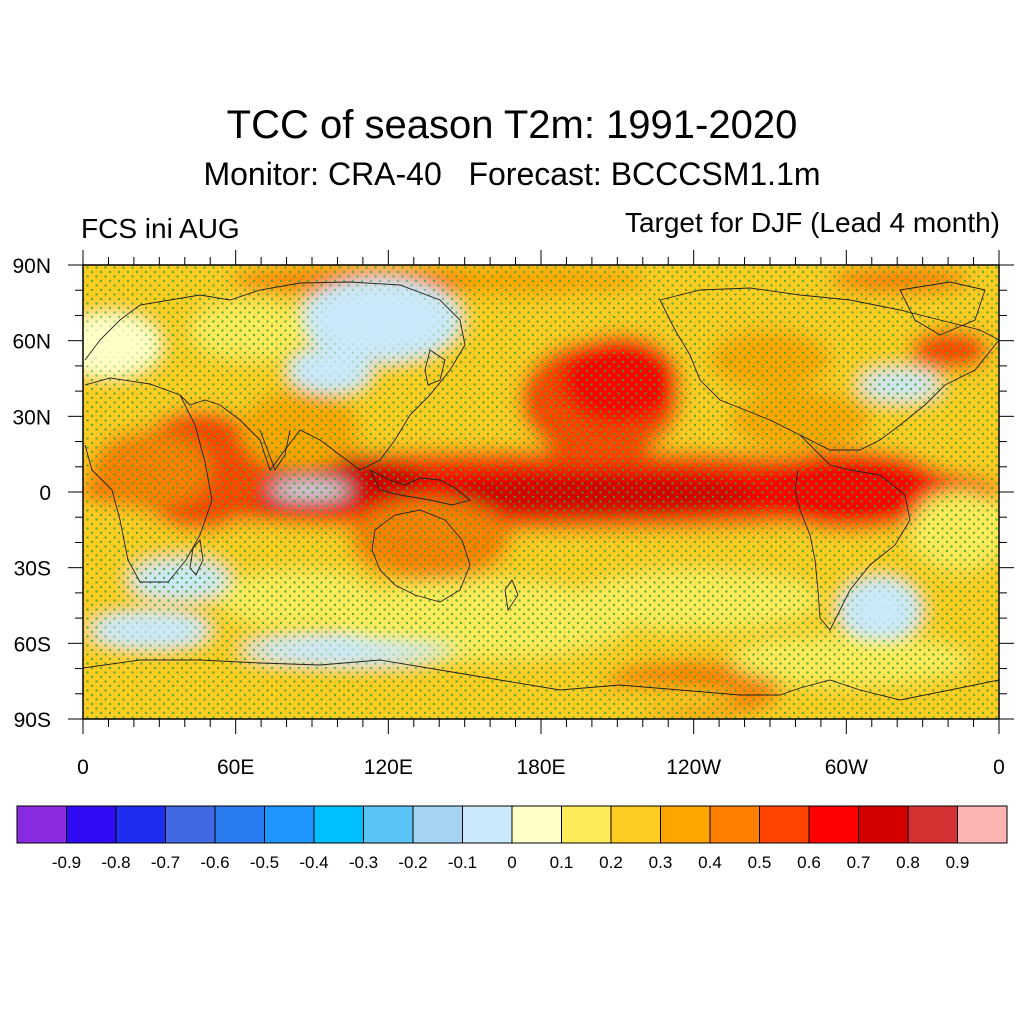 The height and width of the screenshot is (1024, 1024). Describe the element at coordinates (31, 342) in the screenshot. I see `lat-tick-label: 60N` at that location.